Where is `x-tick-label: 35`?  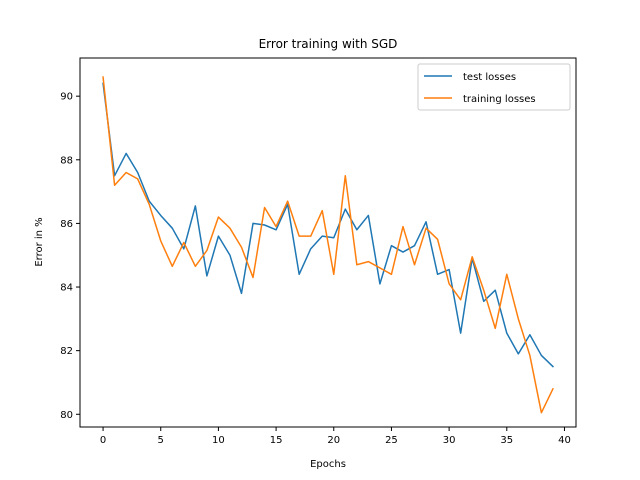 x-tick-label: 35 is located at coordinates (506, 440).